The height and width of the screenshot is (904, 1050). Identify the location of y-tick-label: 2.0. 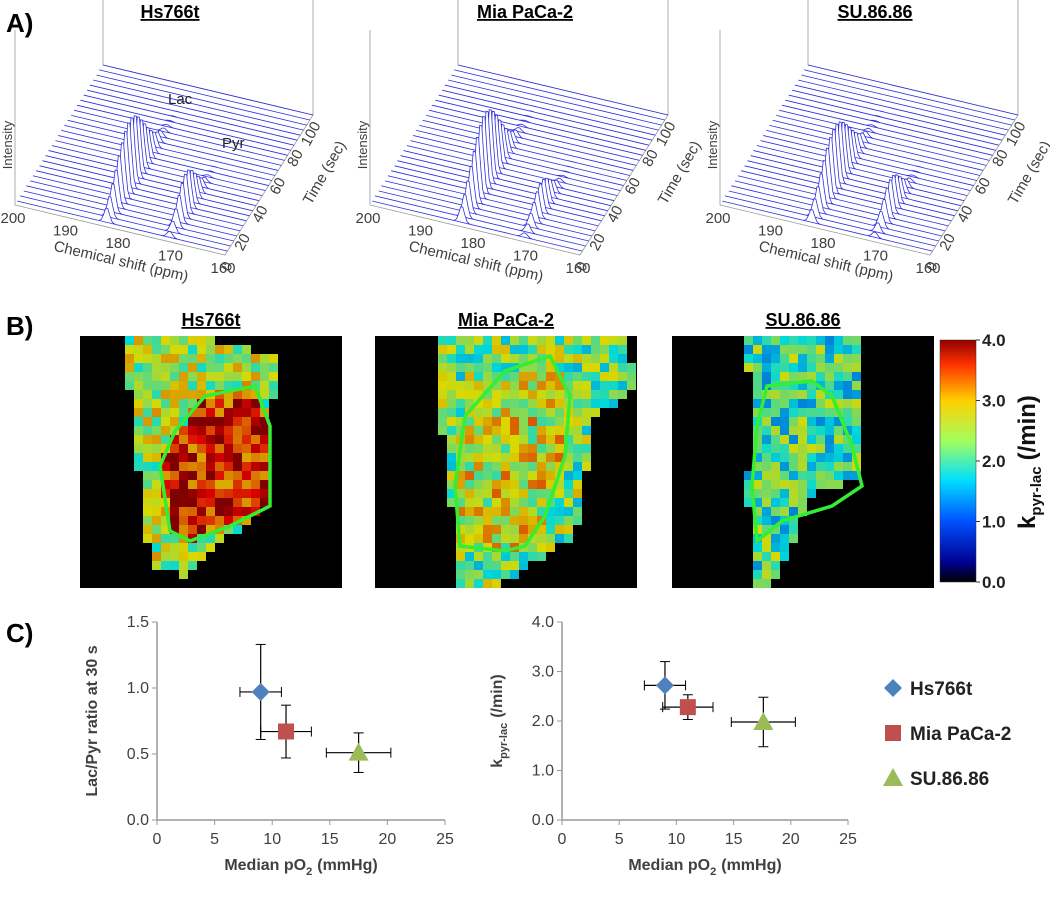
(543, 721).